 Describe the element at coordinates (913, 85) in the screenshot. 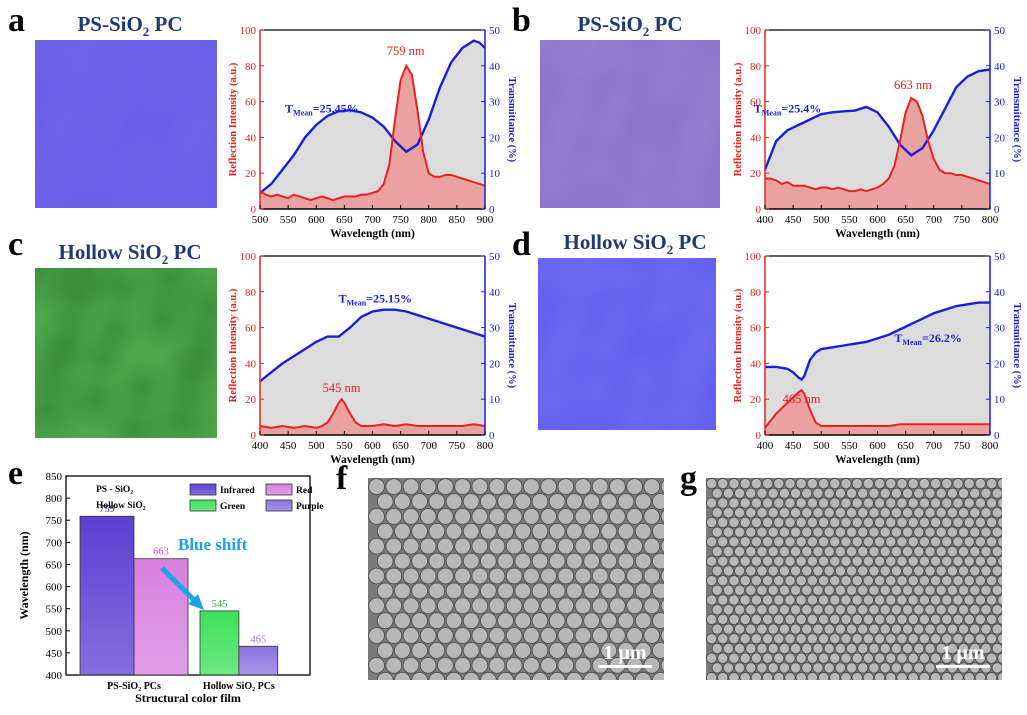

I see `peak-label: 663 nm` at that location.